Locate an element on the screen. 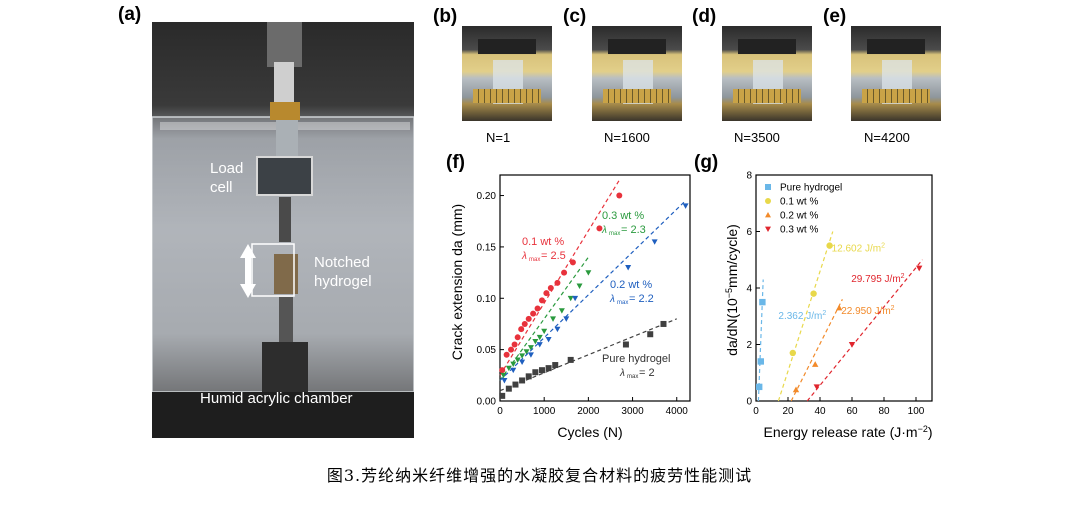  f-series-2-fit-line is located at coordinates (592, 290).